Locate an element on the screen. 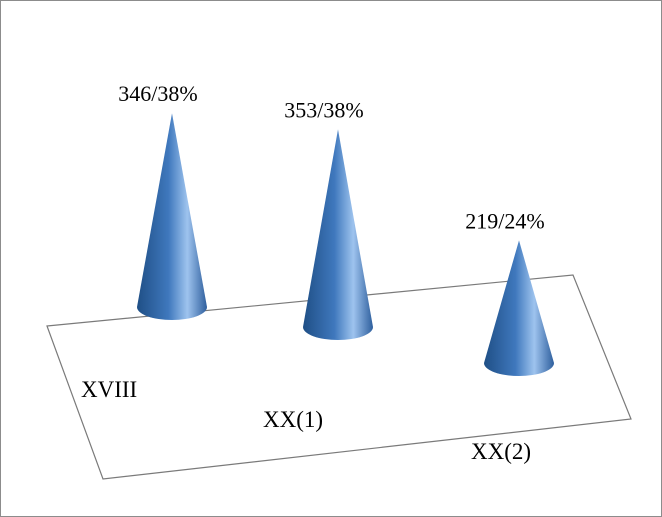  category-label-3: XX(2) is located at coordinates (501, 451).